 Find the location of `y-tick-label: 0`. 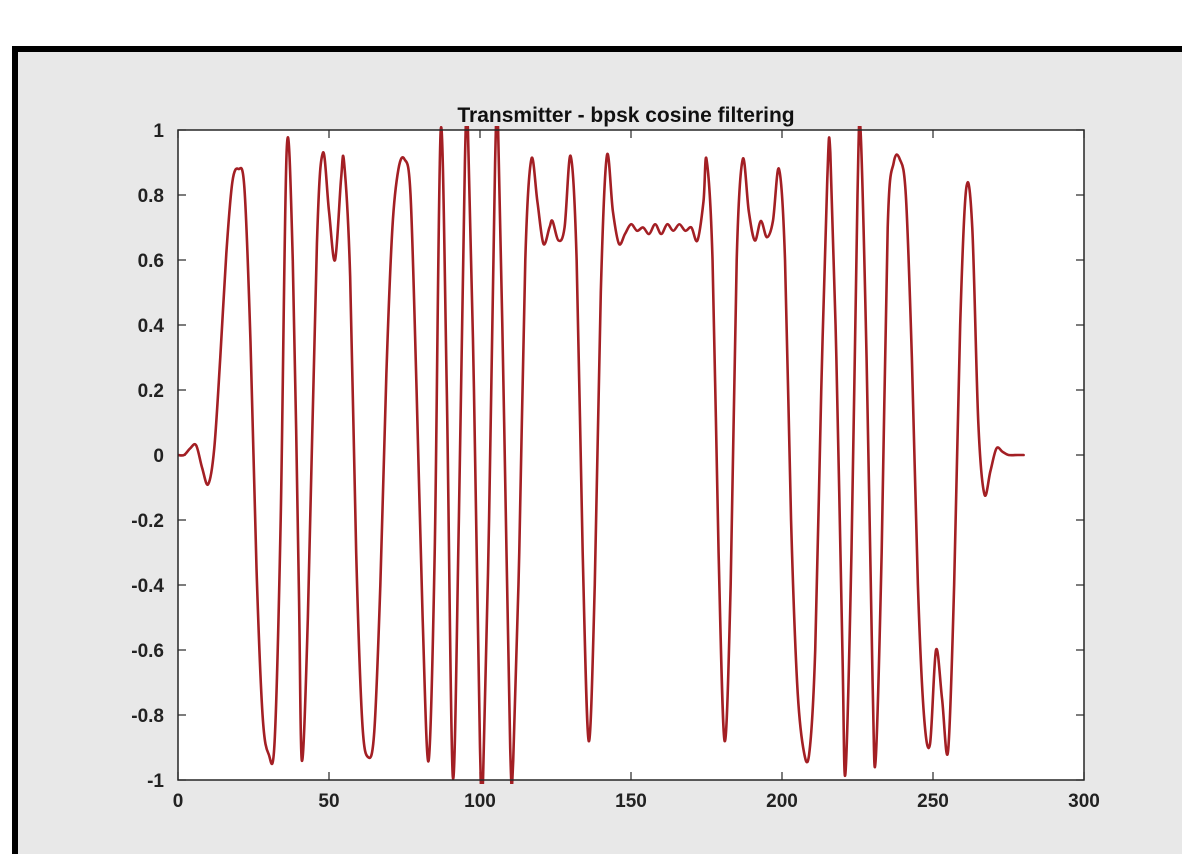

y-tick-label: 0 is located at coordinates (158, 456).